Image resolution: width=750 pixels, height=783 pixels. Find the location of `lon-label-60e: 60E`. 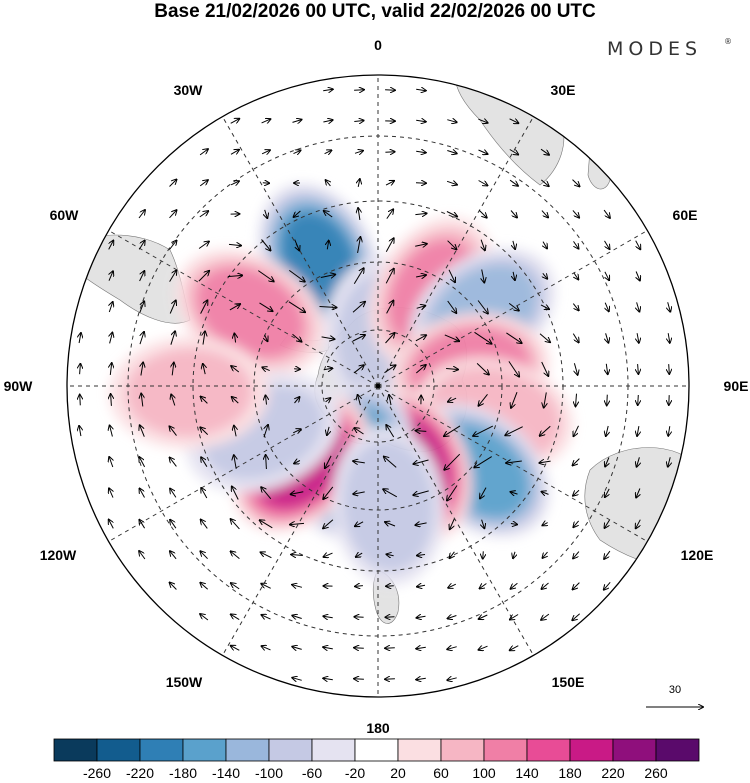

lon-label-60e: 60E is located at coordinates (685, 215).